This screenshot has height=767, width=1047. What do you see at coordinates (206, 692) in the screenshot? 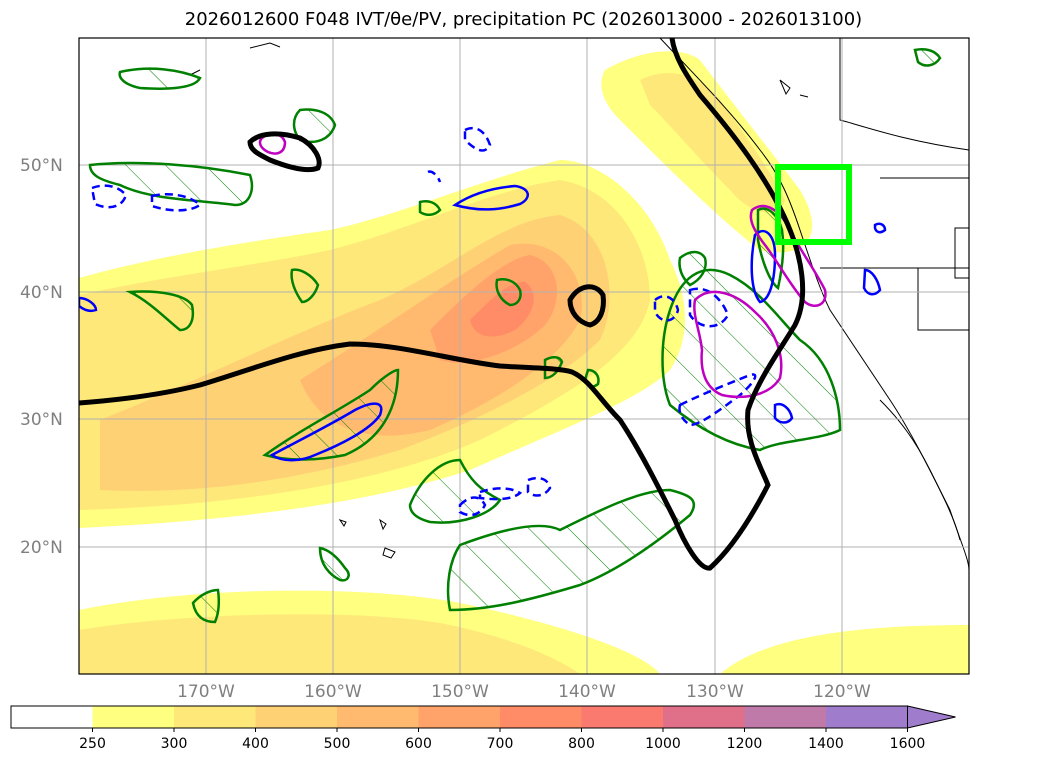
I see `lon-label-170w: 170°W` at bounding box center [206, 692].